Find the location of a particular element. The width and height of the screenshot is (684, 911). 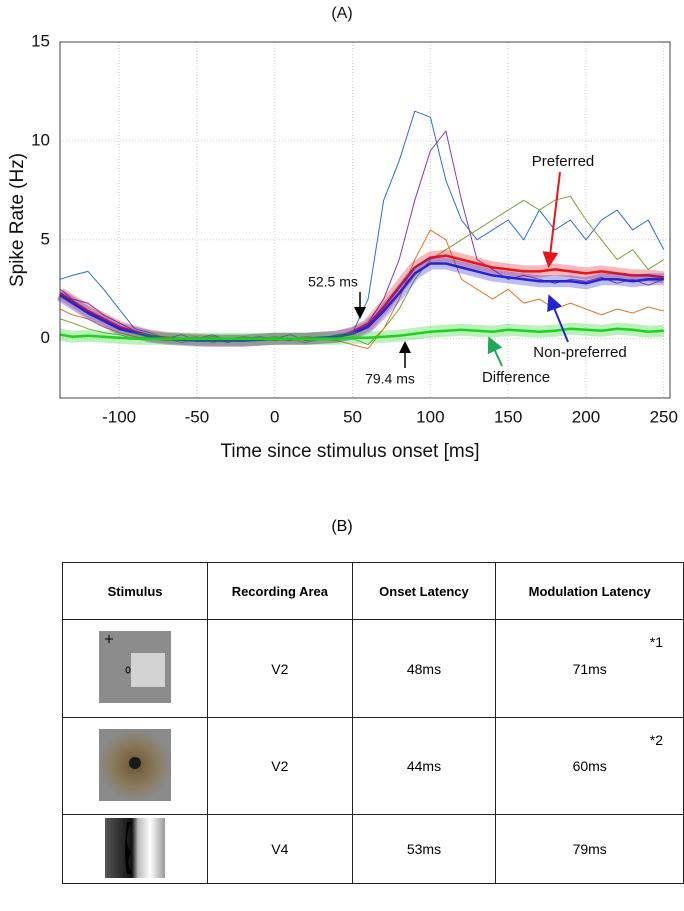

x-tick-label: -50 is located at coordinates (197, 416).